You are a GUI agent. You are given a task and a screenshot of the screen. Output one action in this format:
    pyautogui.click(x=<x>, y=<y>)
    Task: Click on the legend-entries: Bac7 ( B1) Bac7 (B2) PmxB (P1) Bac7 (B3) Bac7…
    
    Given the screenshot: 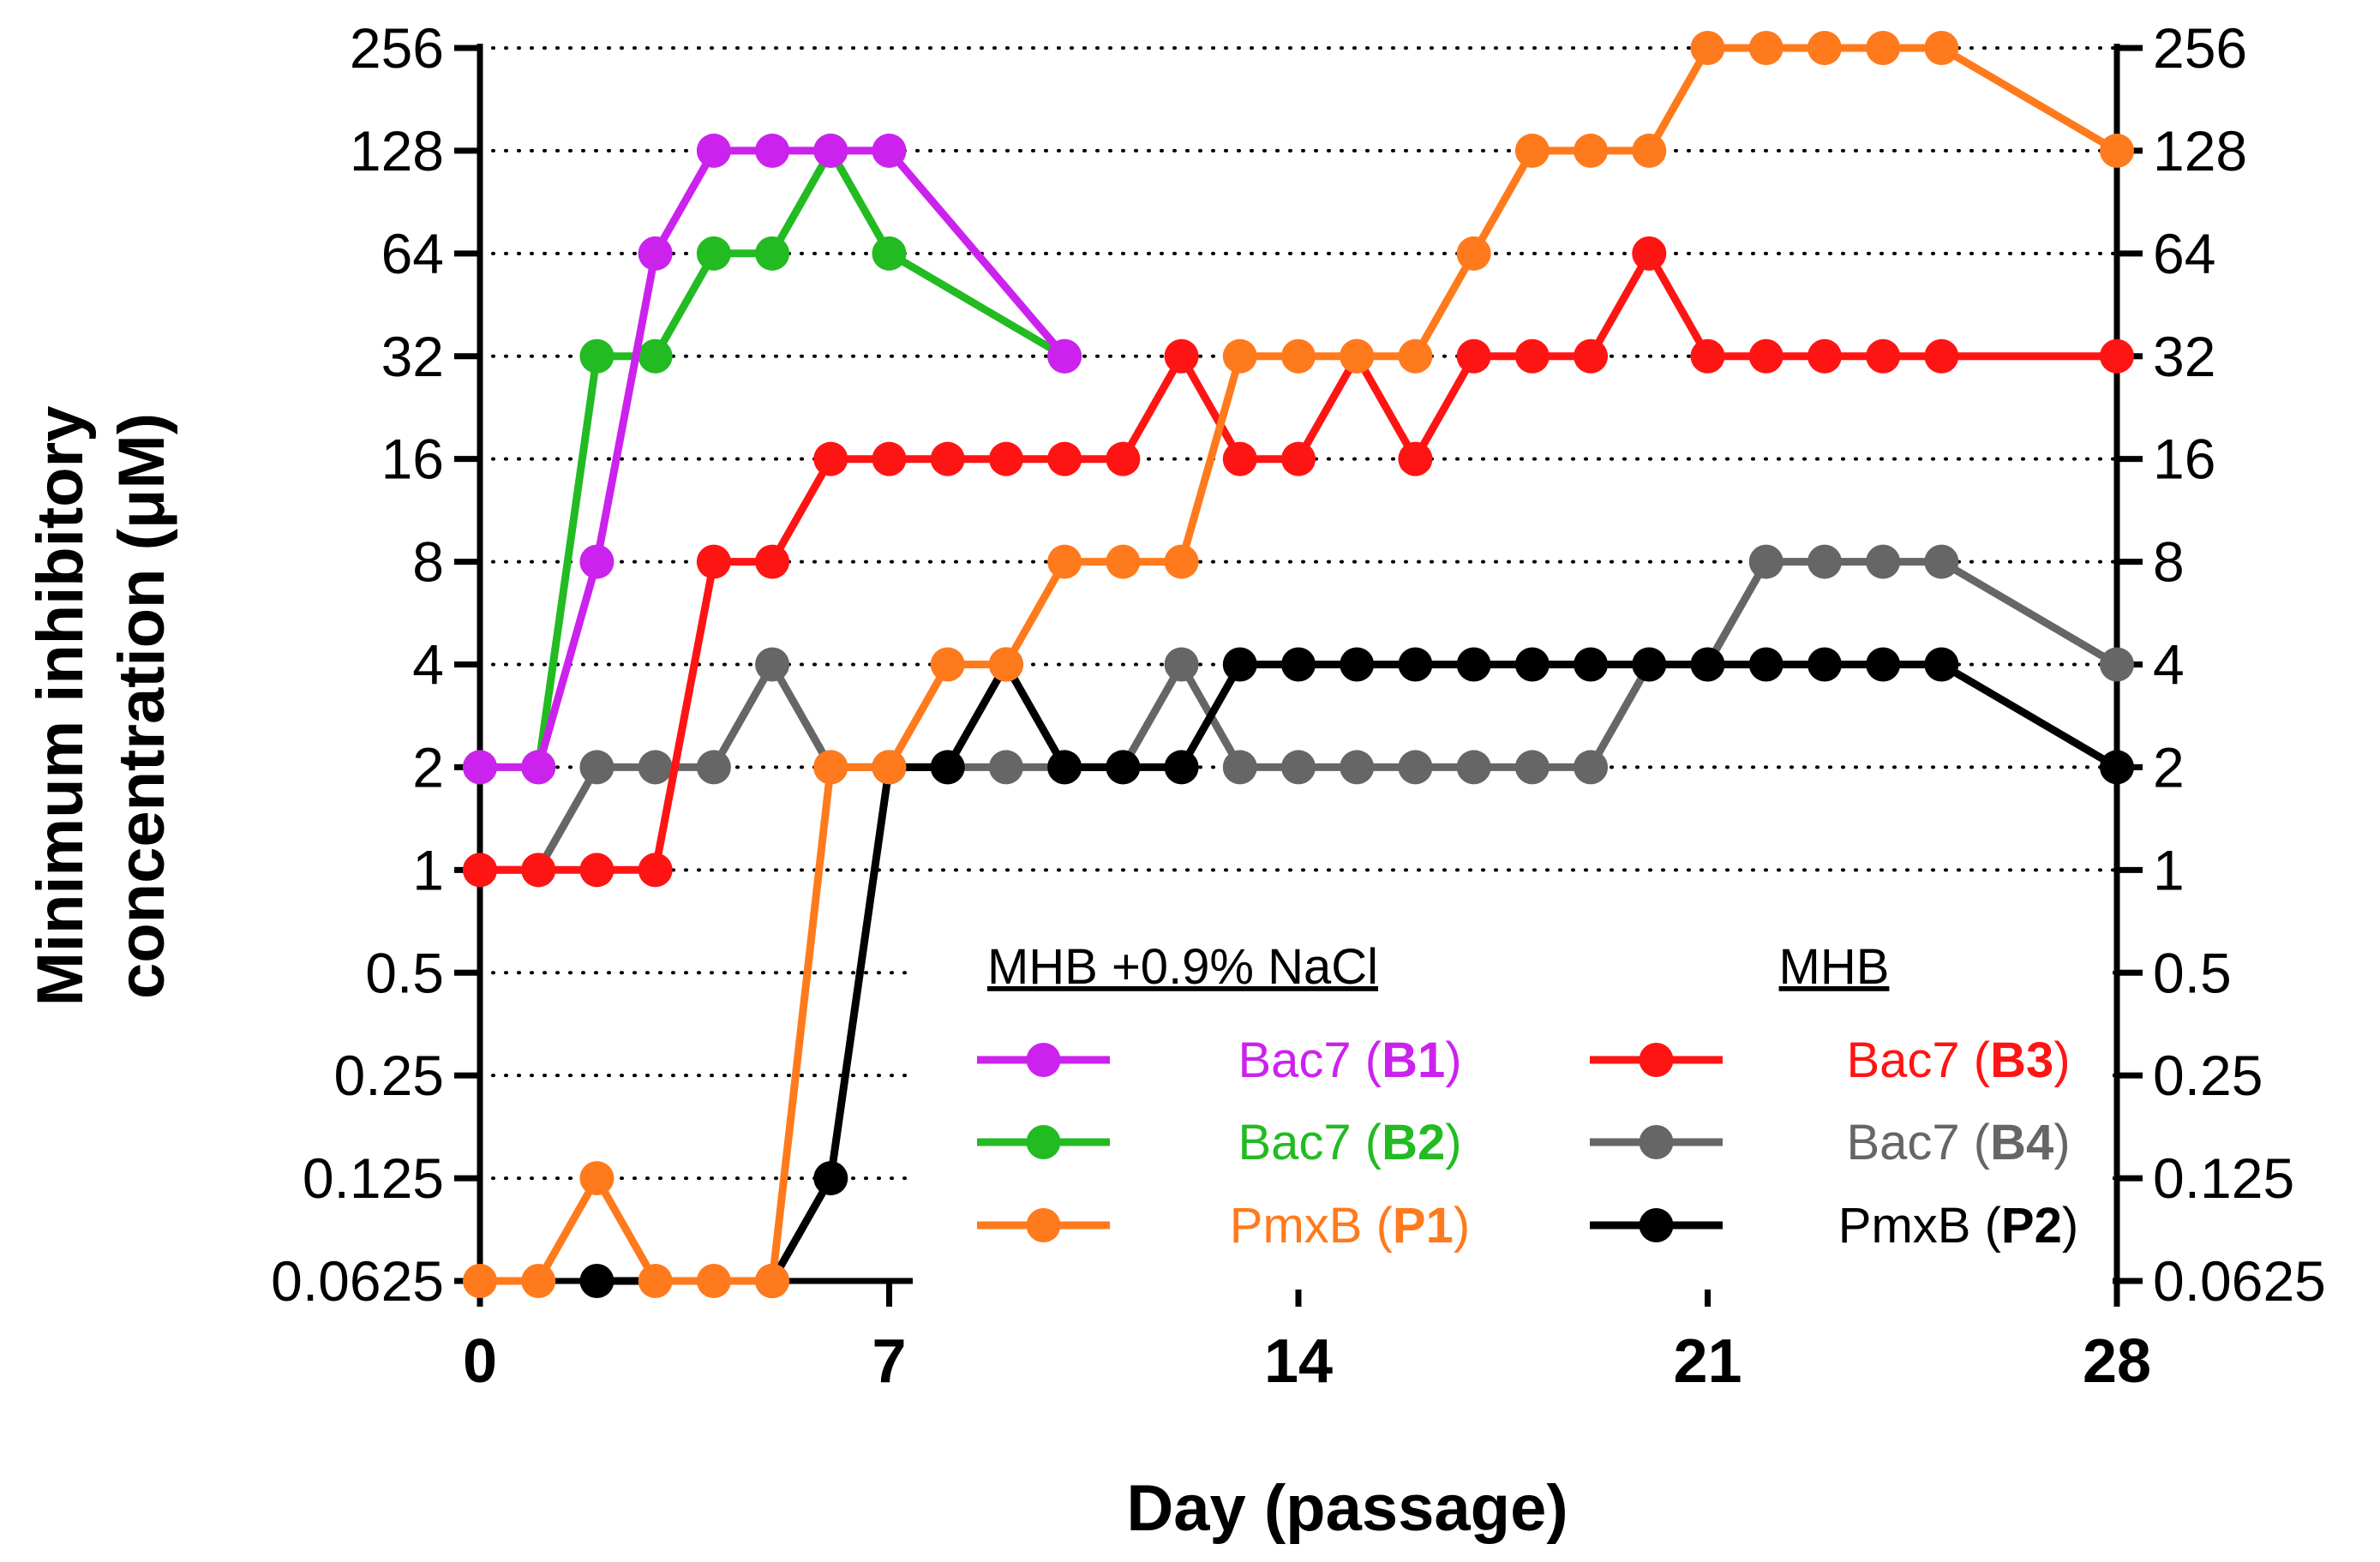 What is the action you would take?
    pyautogui.click(x=1528, y=1143)
    